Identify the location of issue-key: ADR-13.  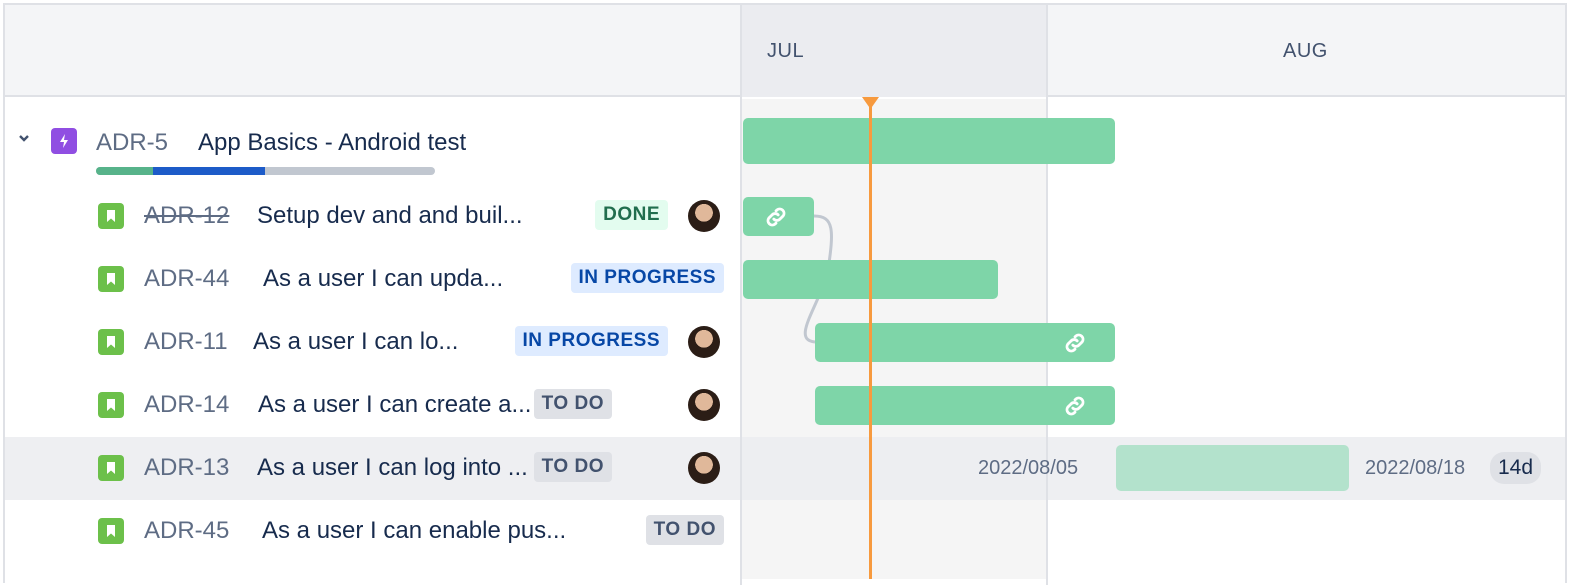
(187, 467).